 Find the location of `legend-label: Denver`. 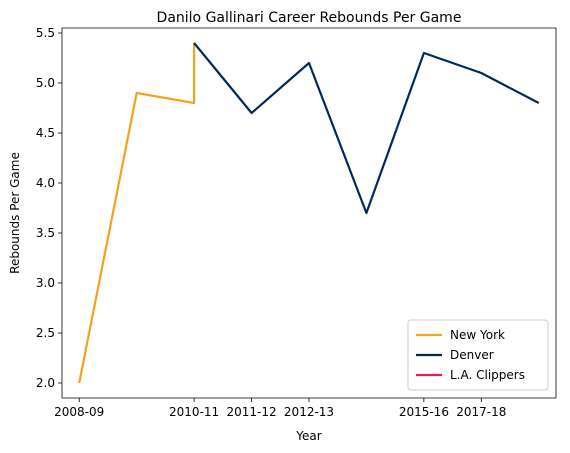

legend-label: Denver is located at coordinates (472, 355).